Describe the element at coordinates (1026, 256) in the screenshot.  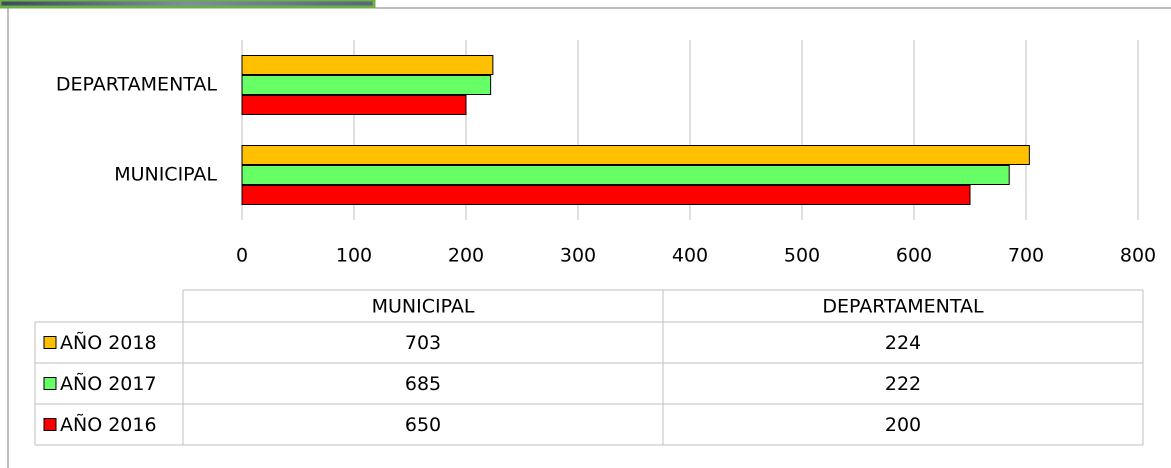
I see `x-tick-label: 700` at that location.